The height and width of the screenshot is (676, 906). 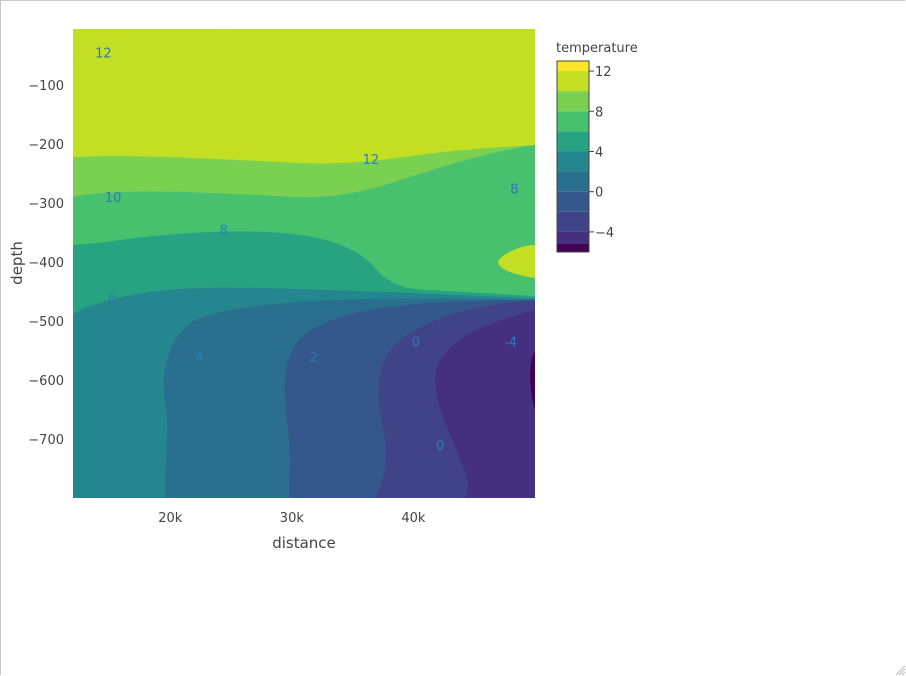 I want to click on colorbar-tick-label: 8, so click(x=599, y=112).